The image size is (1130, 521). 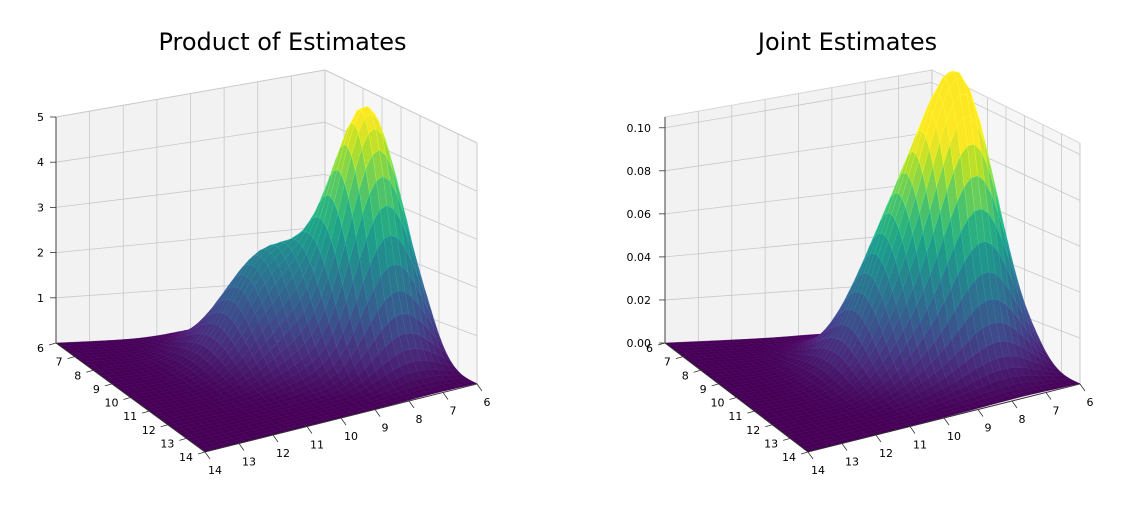 I want to click on z-tick-label: 2, so click(x=40, y=253).